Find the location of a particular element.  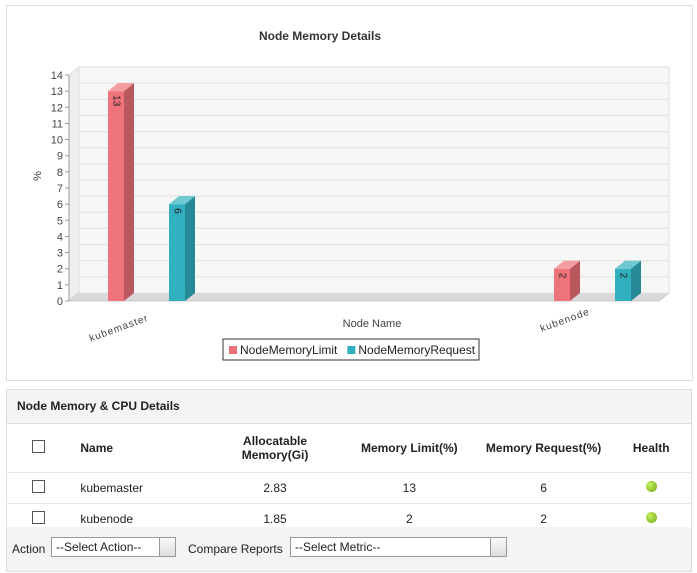

floor is located at coordinates (369, 297).